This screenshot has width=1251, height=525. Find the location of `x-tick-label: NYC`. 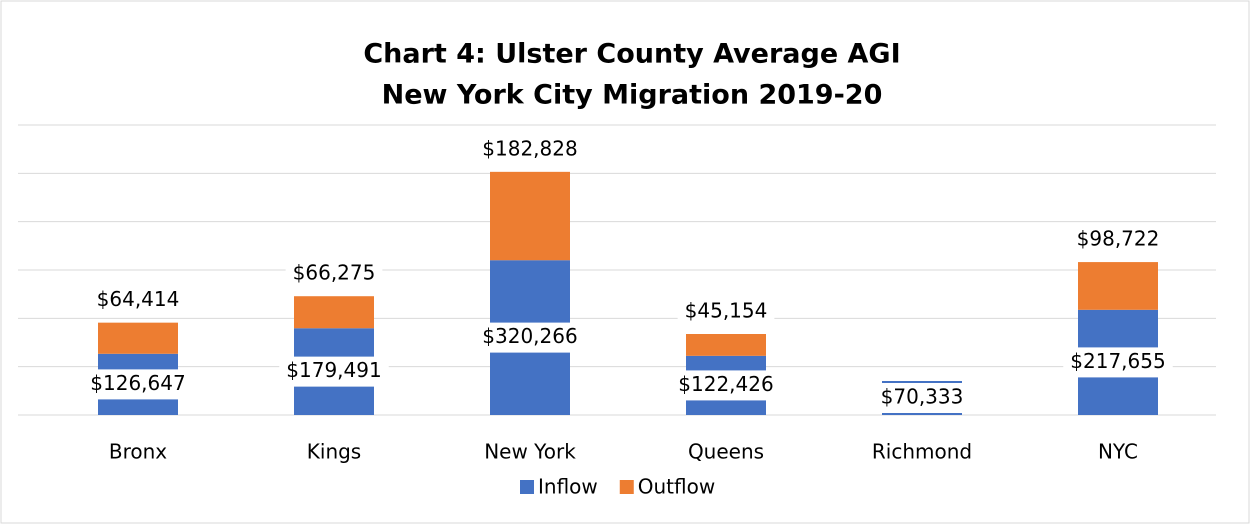

x-tick-label: NYC is located at coordinates (1118, 452).